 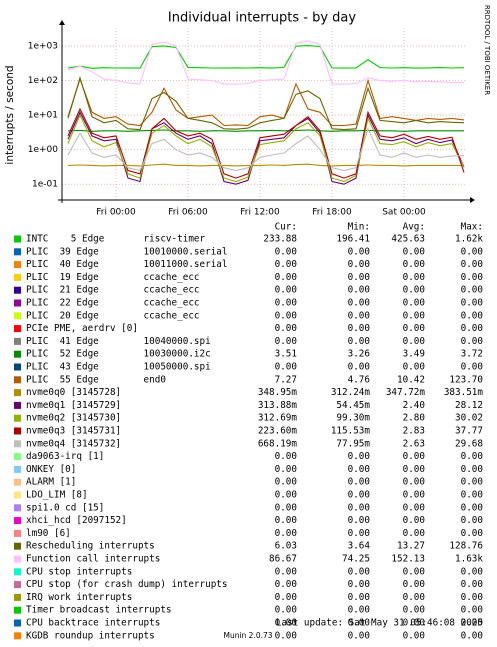 I want to click on legend-name: CPU stop interrupts, so click(x=79, y=571).